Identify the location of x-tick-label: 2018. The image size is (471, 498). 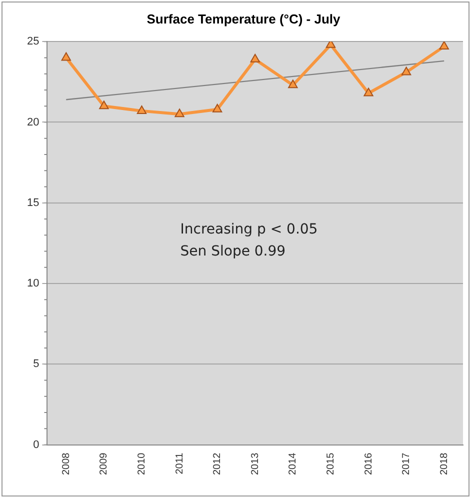
(444, 464).